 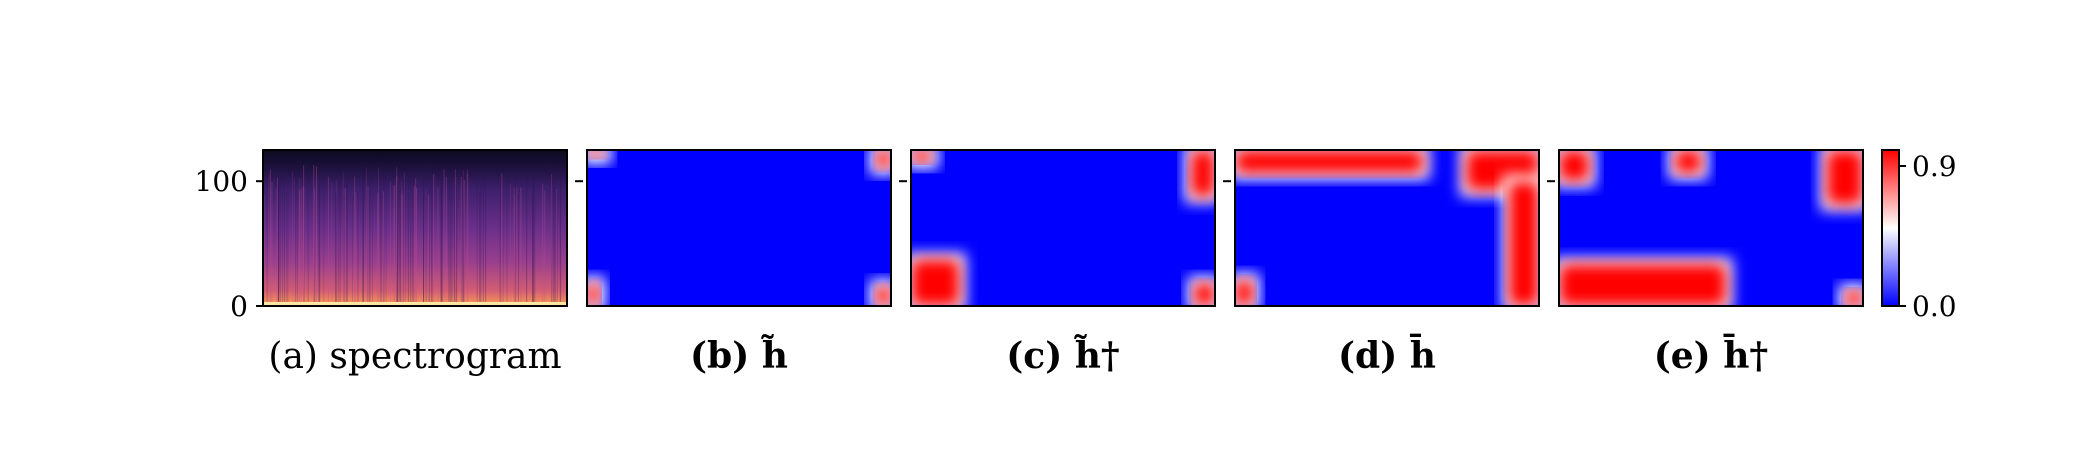 I want to click on heatmap-h-tilde-hot-regions, so click(x=739, y=228).